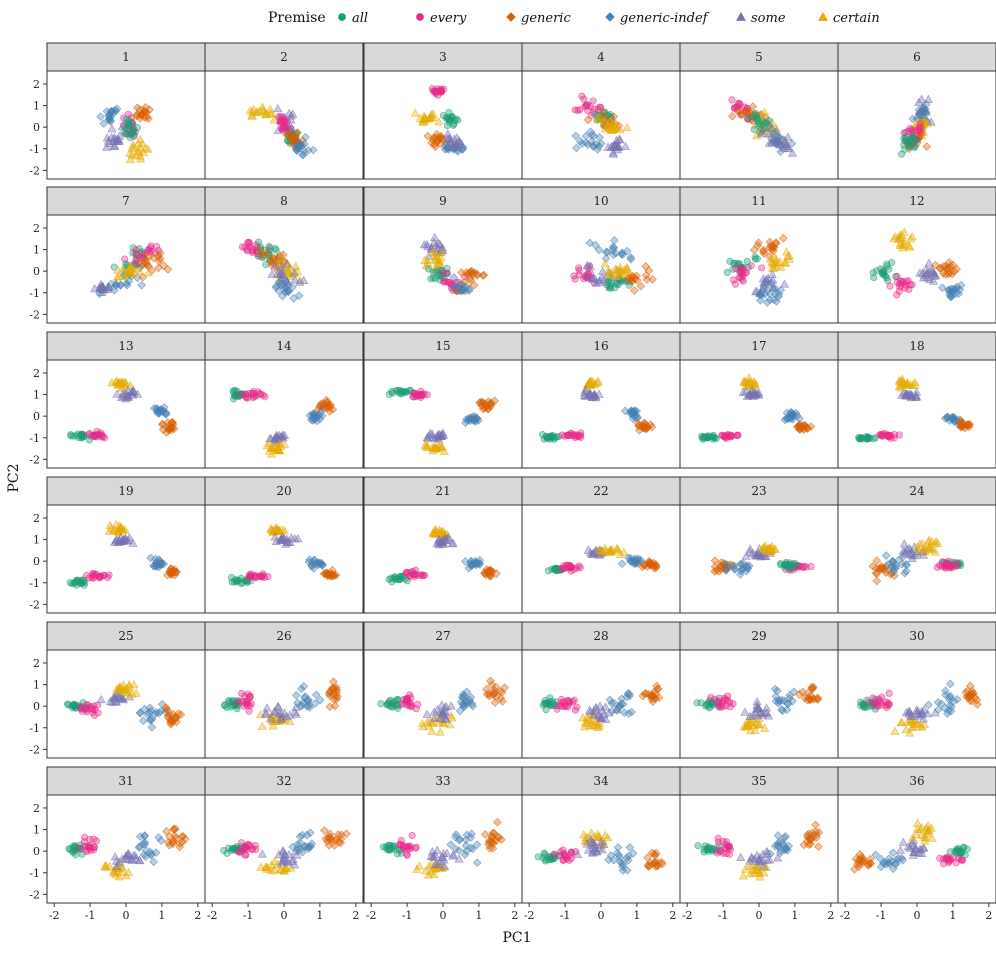  Describe the element at coordinates (125, 491) in the screenshot. I see `panel-strip-label: 19` at that location.